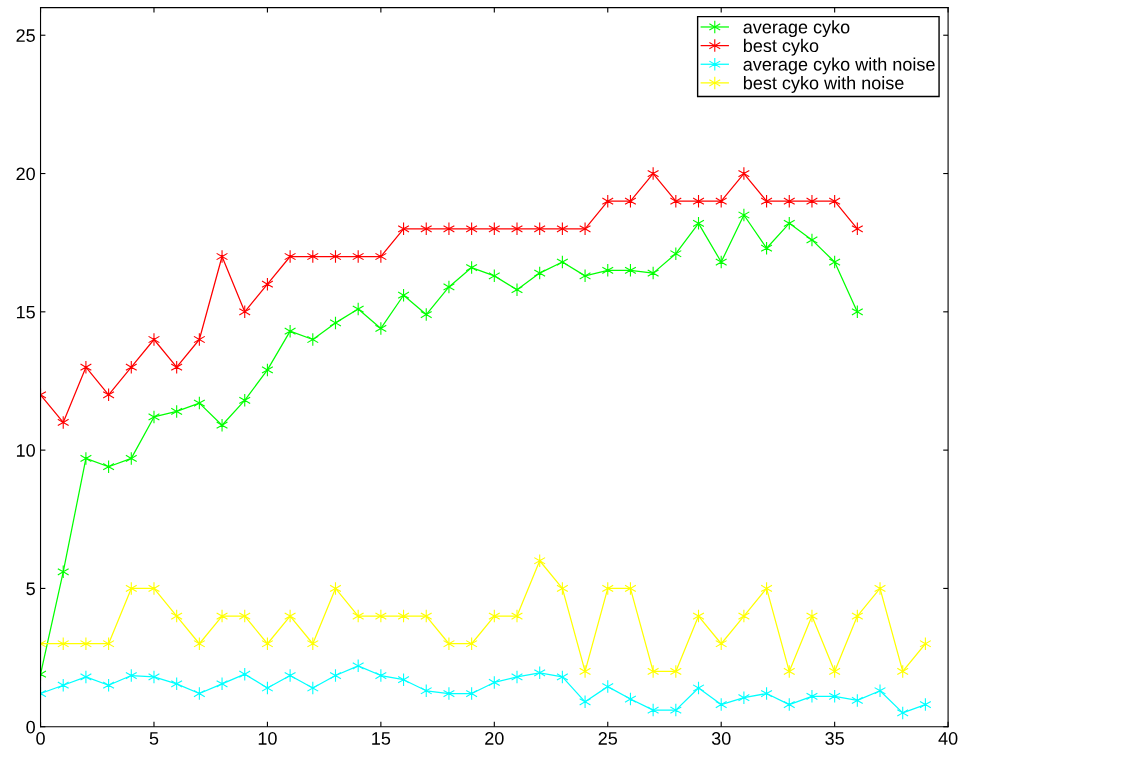 The image size is (1126, 757). Describe the element at coordinates (25, 450) in the screenshot. I see `y-tick-label: 10` at that location.